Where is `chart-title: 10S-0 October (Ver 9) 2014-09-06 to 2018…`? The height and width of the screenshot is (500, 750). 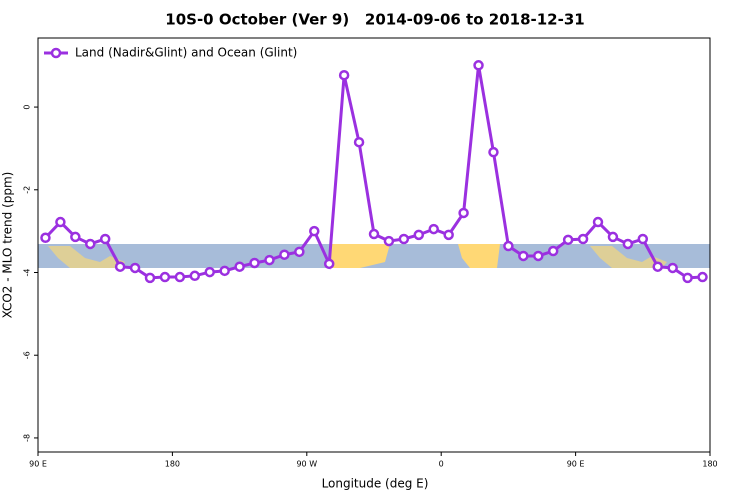 chart-title: 10S-0 October (Ver 9) 2014-09-06 to 2018… is located at coordinates (374, 20).